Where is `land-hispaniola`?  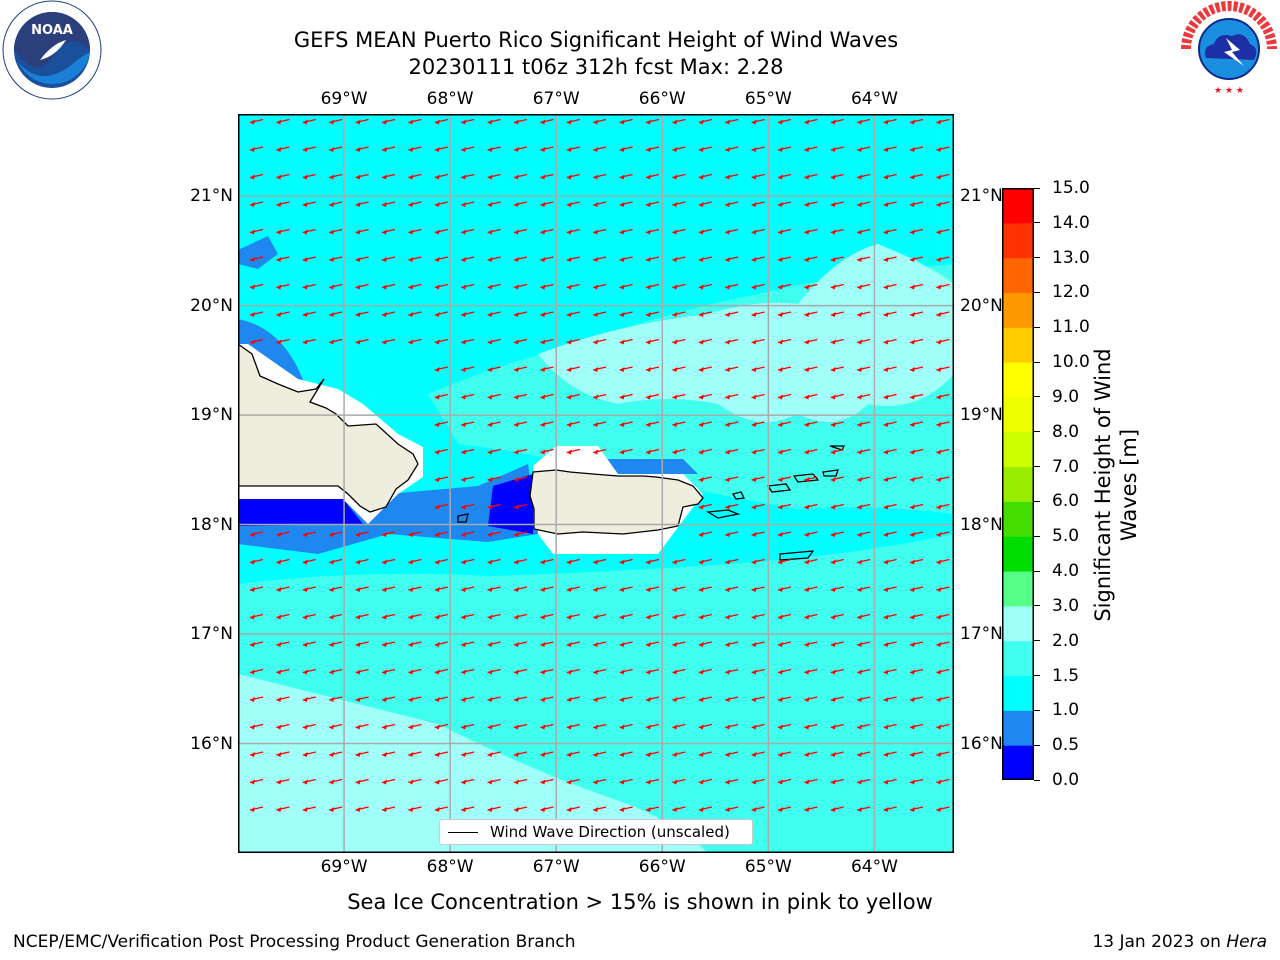 land-hispaniola is located at coordinates (328, 428).